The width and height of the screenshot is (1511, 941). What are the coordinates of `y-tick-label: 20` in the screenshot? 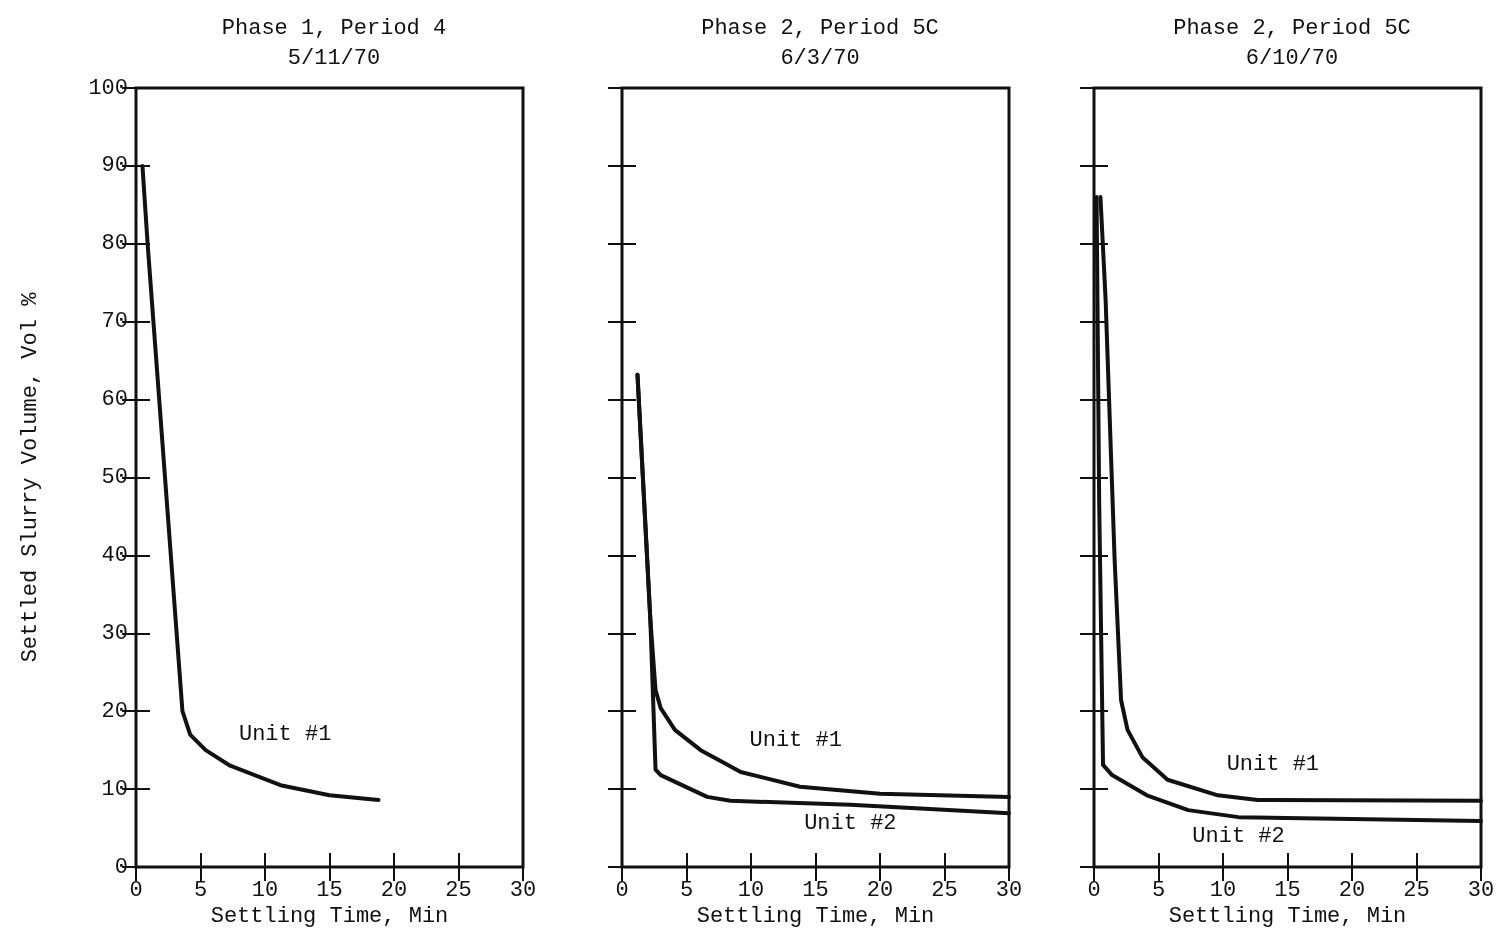 It's located at (114, 711).